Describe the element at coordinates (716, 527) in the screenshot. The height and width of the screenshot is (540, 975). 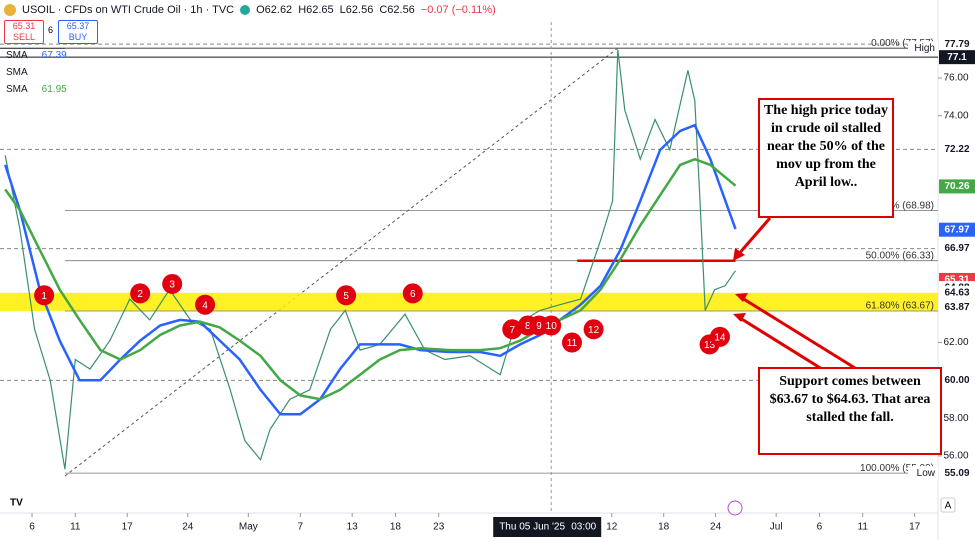
I see `x-tick-label: 24` at that location.